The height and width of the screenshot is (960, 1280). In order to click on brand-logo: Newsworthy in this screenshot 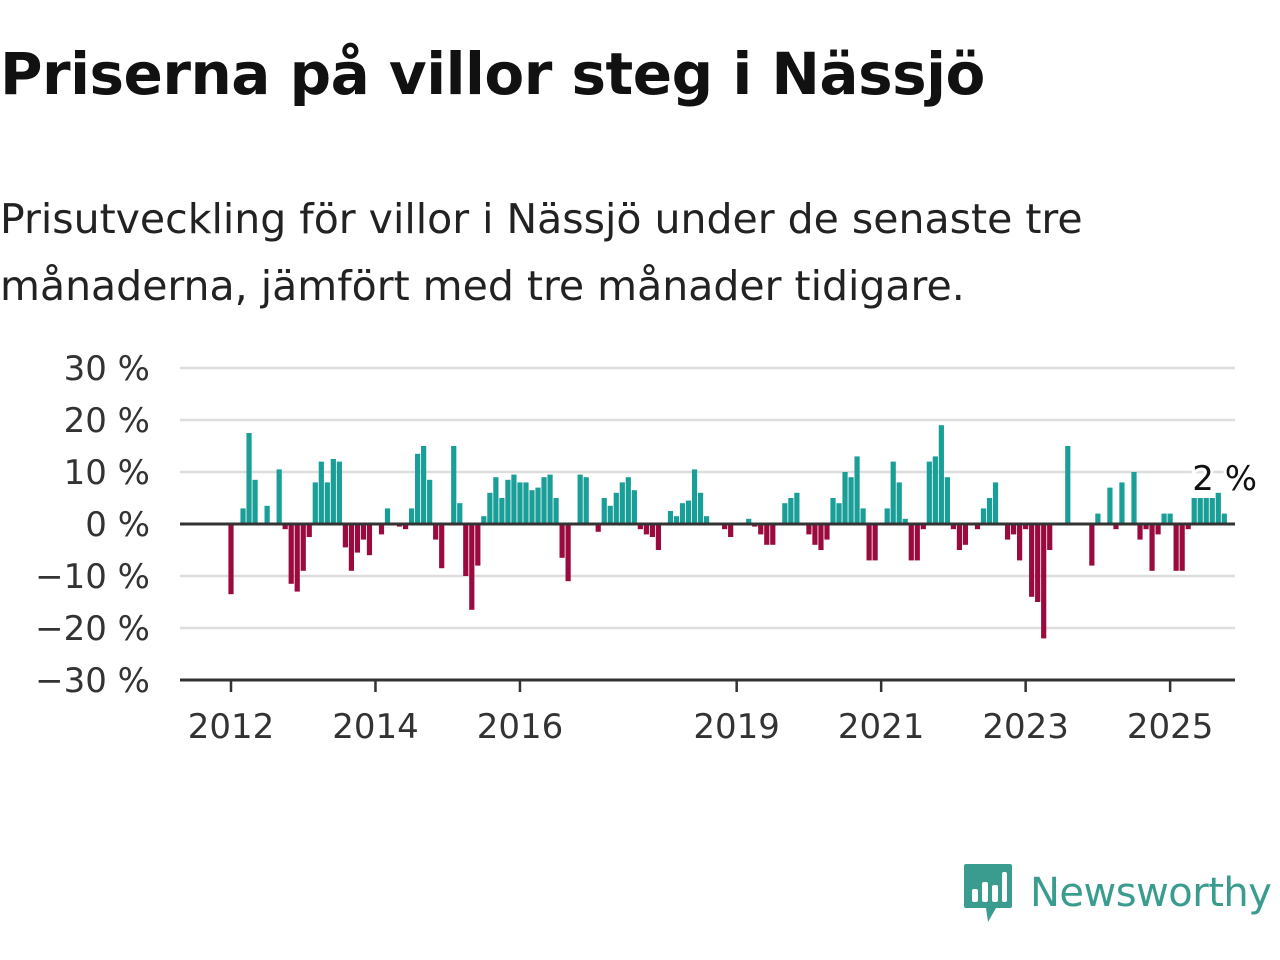, I will do `click(1117, 893)`.